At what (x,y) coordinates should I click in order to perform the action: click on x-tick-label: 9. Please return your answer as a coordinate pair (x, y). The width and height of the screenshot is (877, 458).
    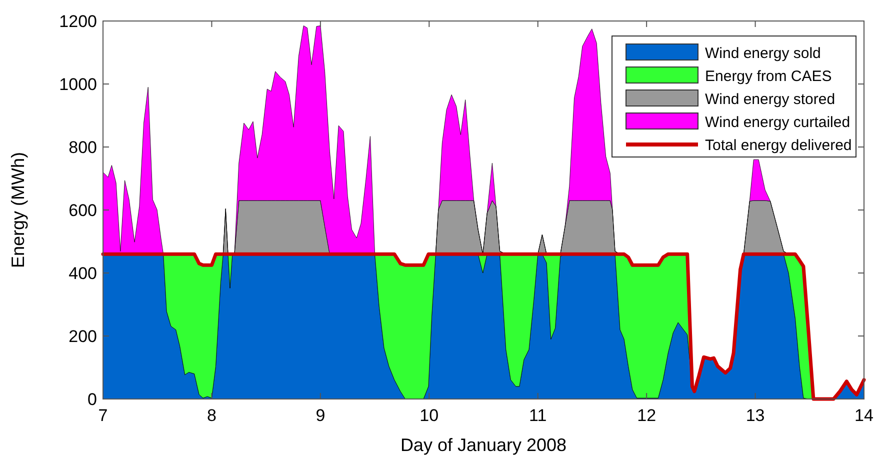
    Looking at the image, I should click on (321, 415).